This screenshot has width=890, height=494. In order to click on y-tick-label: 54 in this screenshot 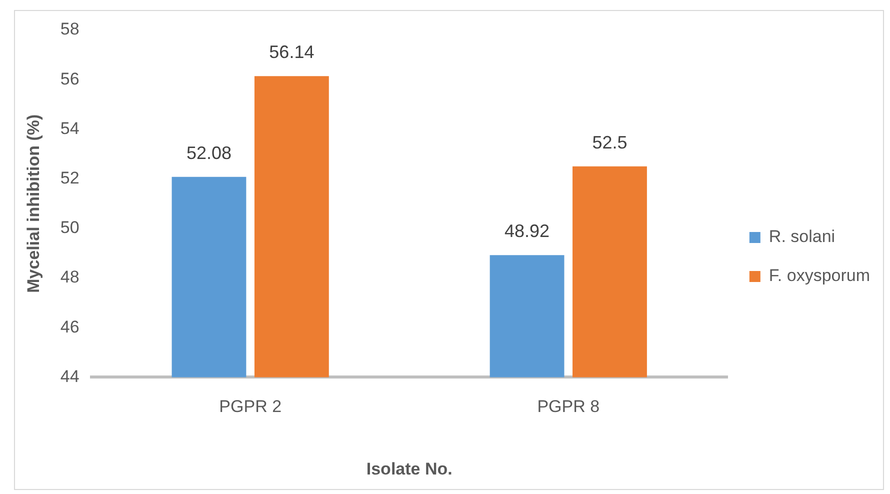, I will do `click(70, 128)`.